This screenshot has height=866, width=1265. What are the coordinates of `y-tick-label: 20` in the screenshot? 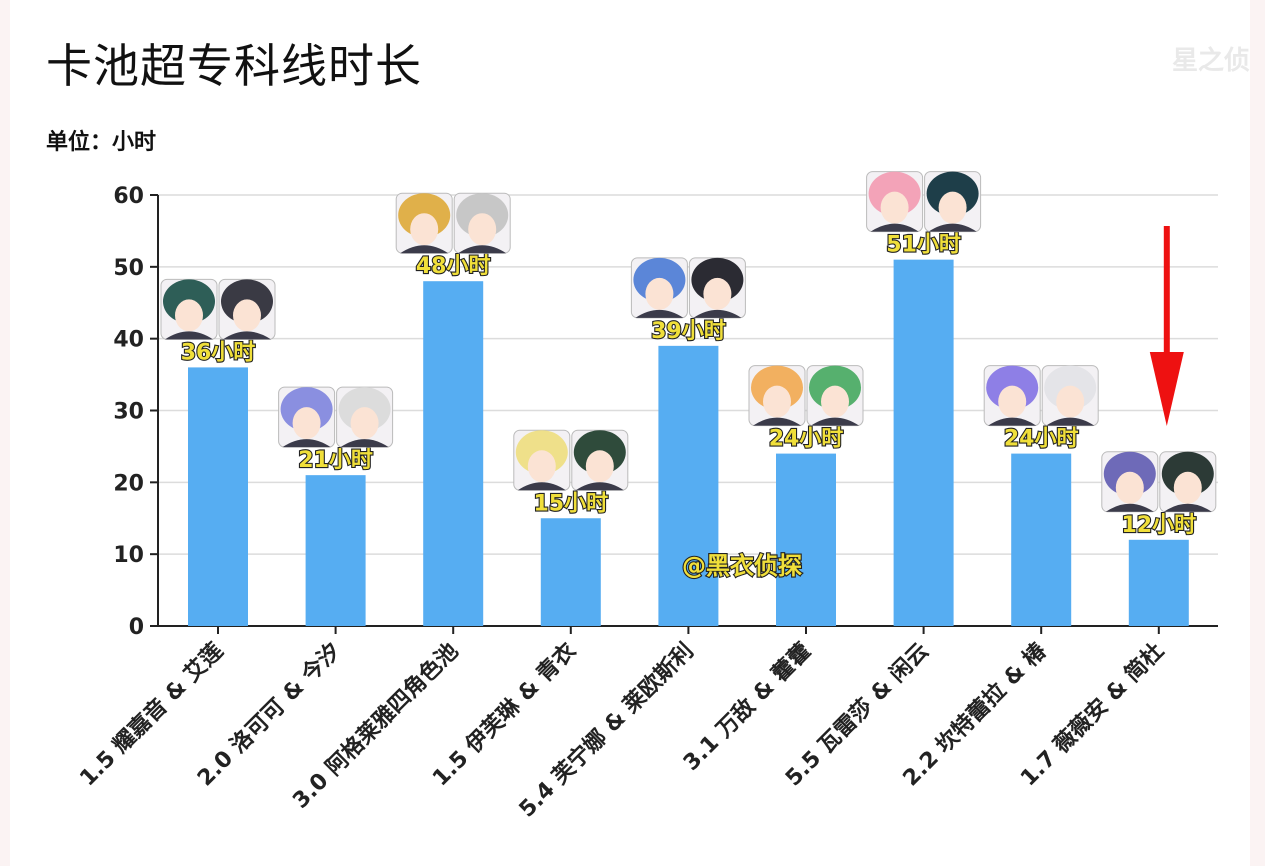 It's located at (128, 483).